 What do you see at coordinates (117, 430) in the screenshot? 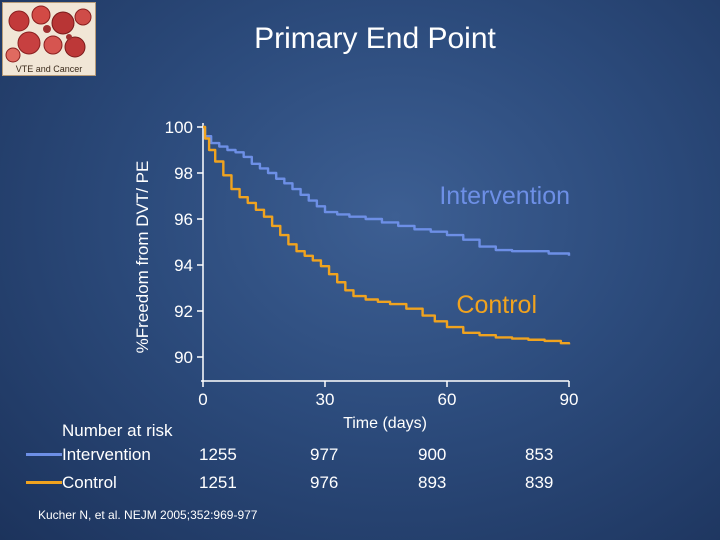
I see `risk-table-header: Number at risk` at bounding box center [117, 430].